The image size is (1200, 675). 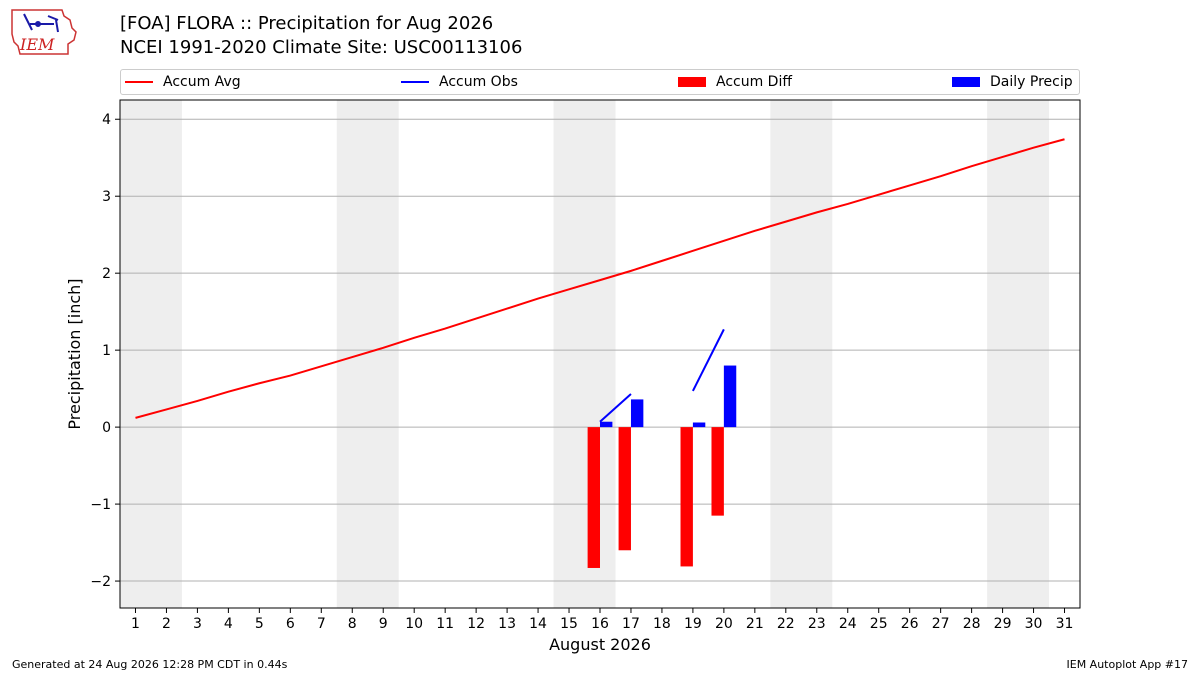 I want to click on app-credit: IEM Autoplot App #17, so click(x=1127, y=664).